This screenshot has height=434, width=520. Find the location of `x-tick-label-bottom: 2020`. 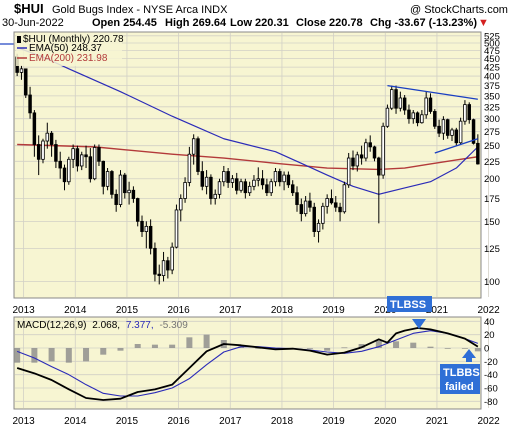

x-tick-label-bottom: 2020 is located at coordinates (385, 421).